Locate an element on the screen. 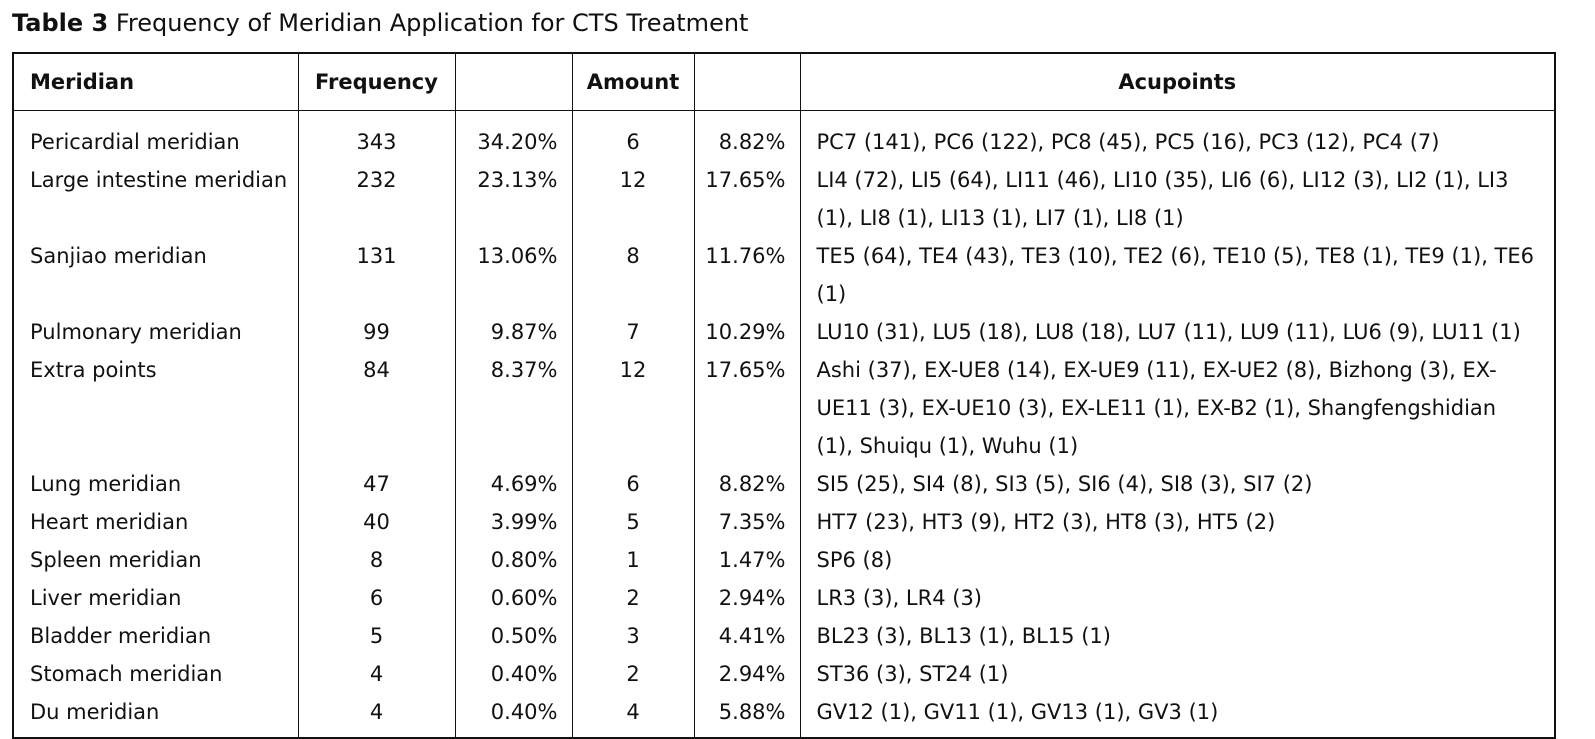 This screenshot has width=1595, height=739. cell-frequency: 99 is located at coordinates (376, 332).